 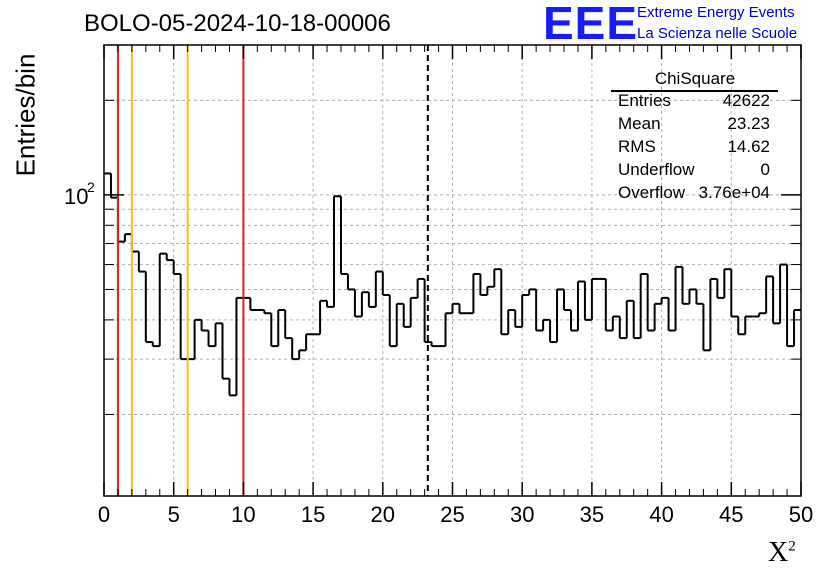 What do you see at coordinates (792, 546) in the screenshot?
I see `x-axis-label-superscript: 2` at bounding box center [792, 546].